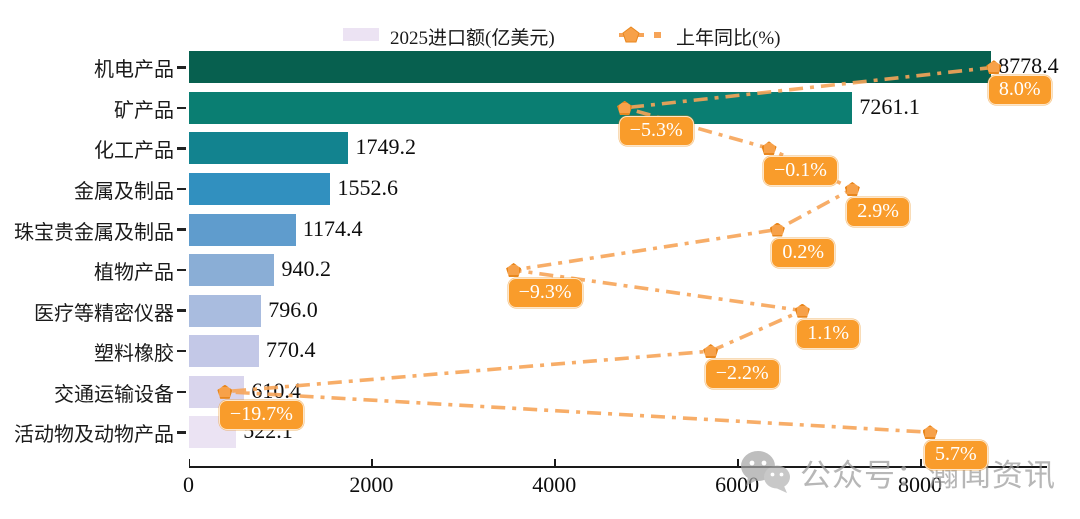  What do you see at coordinates (742, 374) in the screenshot?
I see `yoy-value-label: −2.2%` at bounding box center [742, 374].